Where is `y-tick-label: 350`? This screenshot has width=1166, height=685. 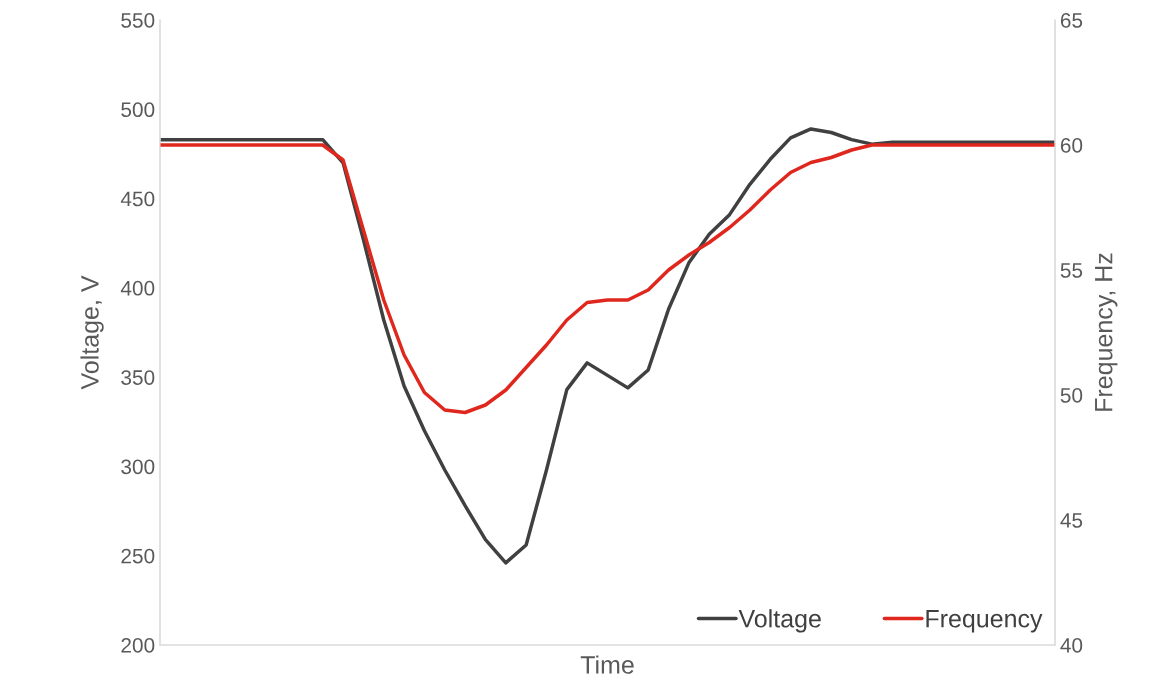
y-tick-label: 350 is located at coordinates (138, 377).